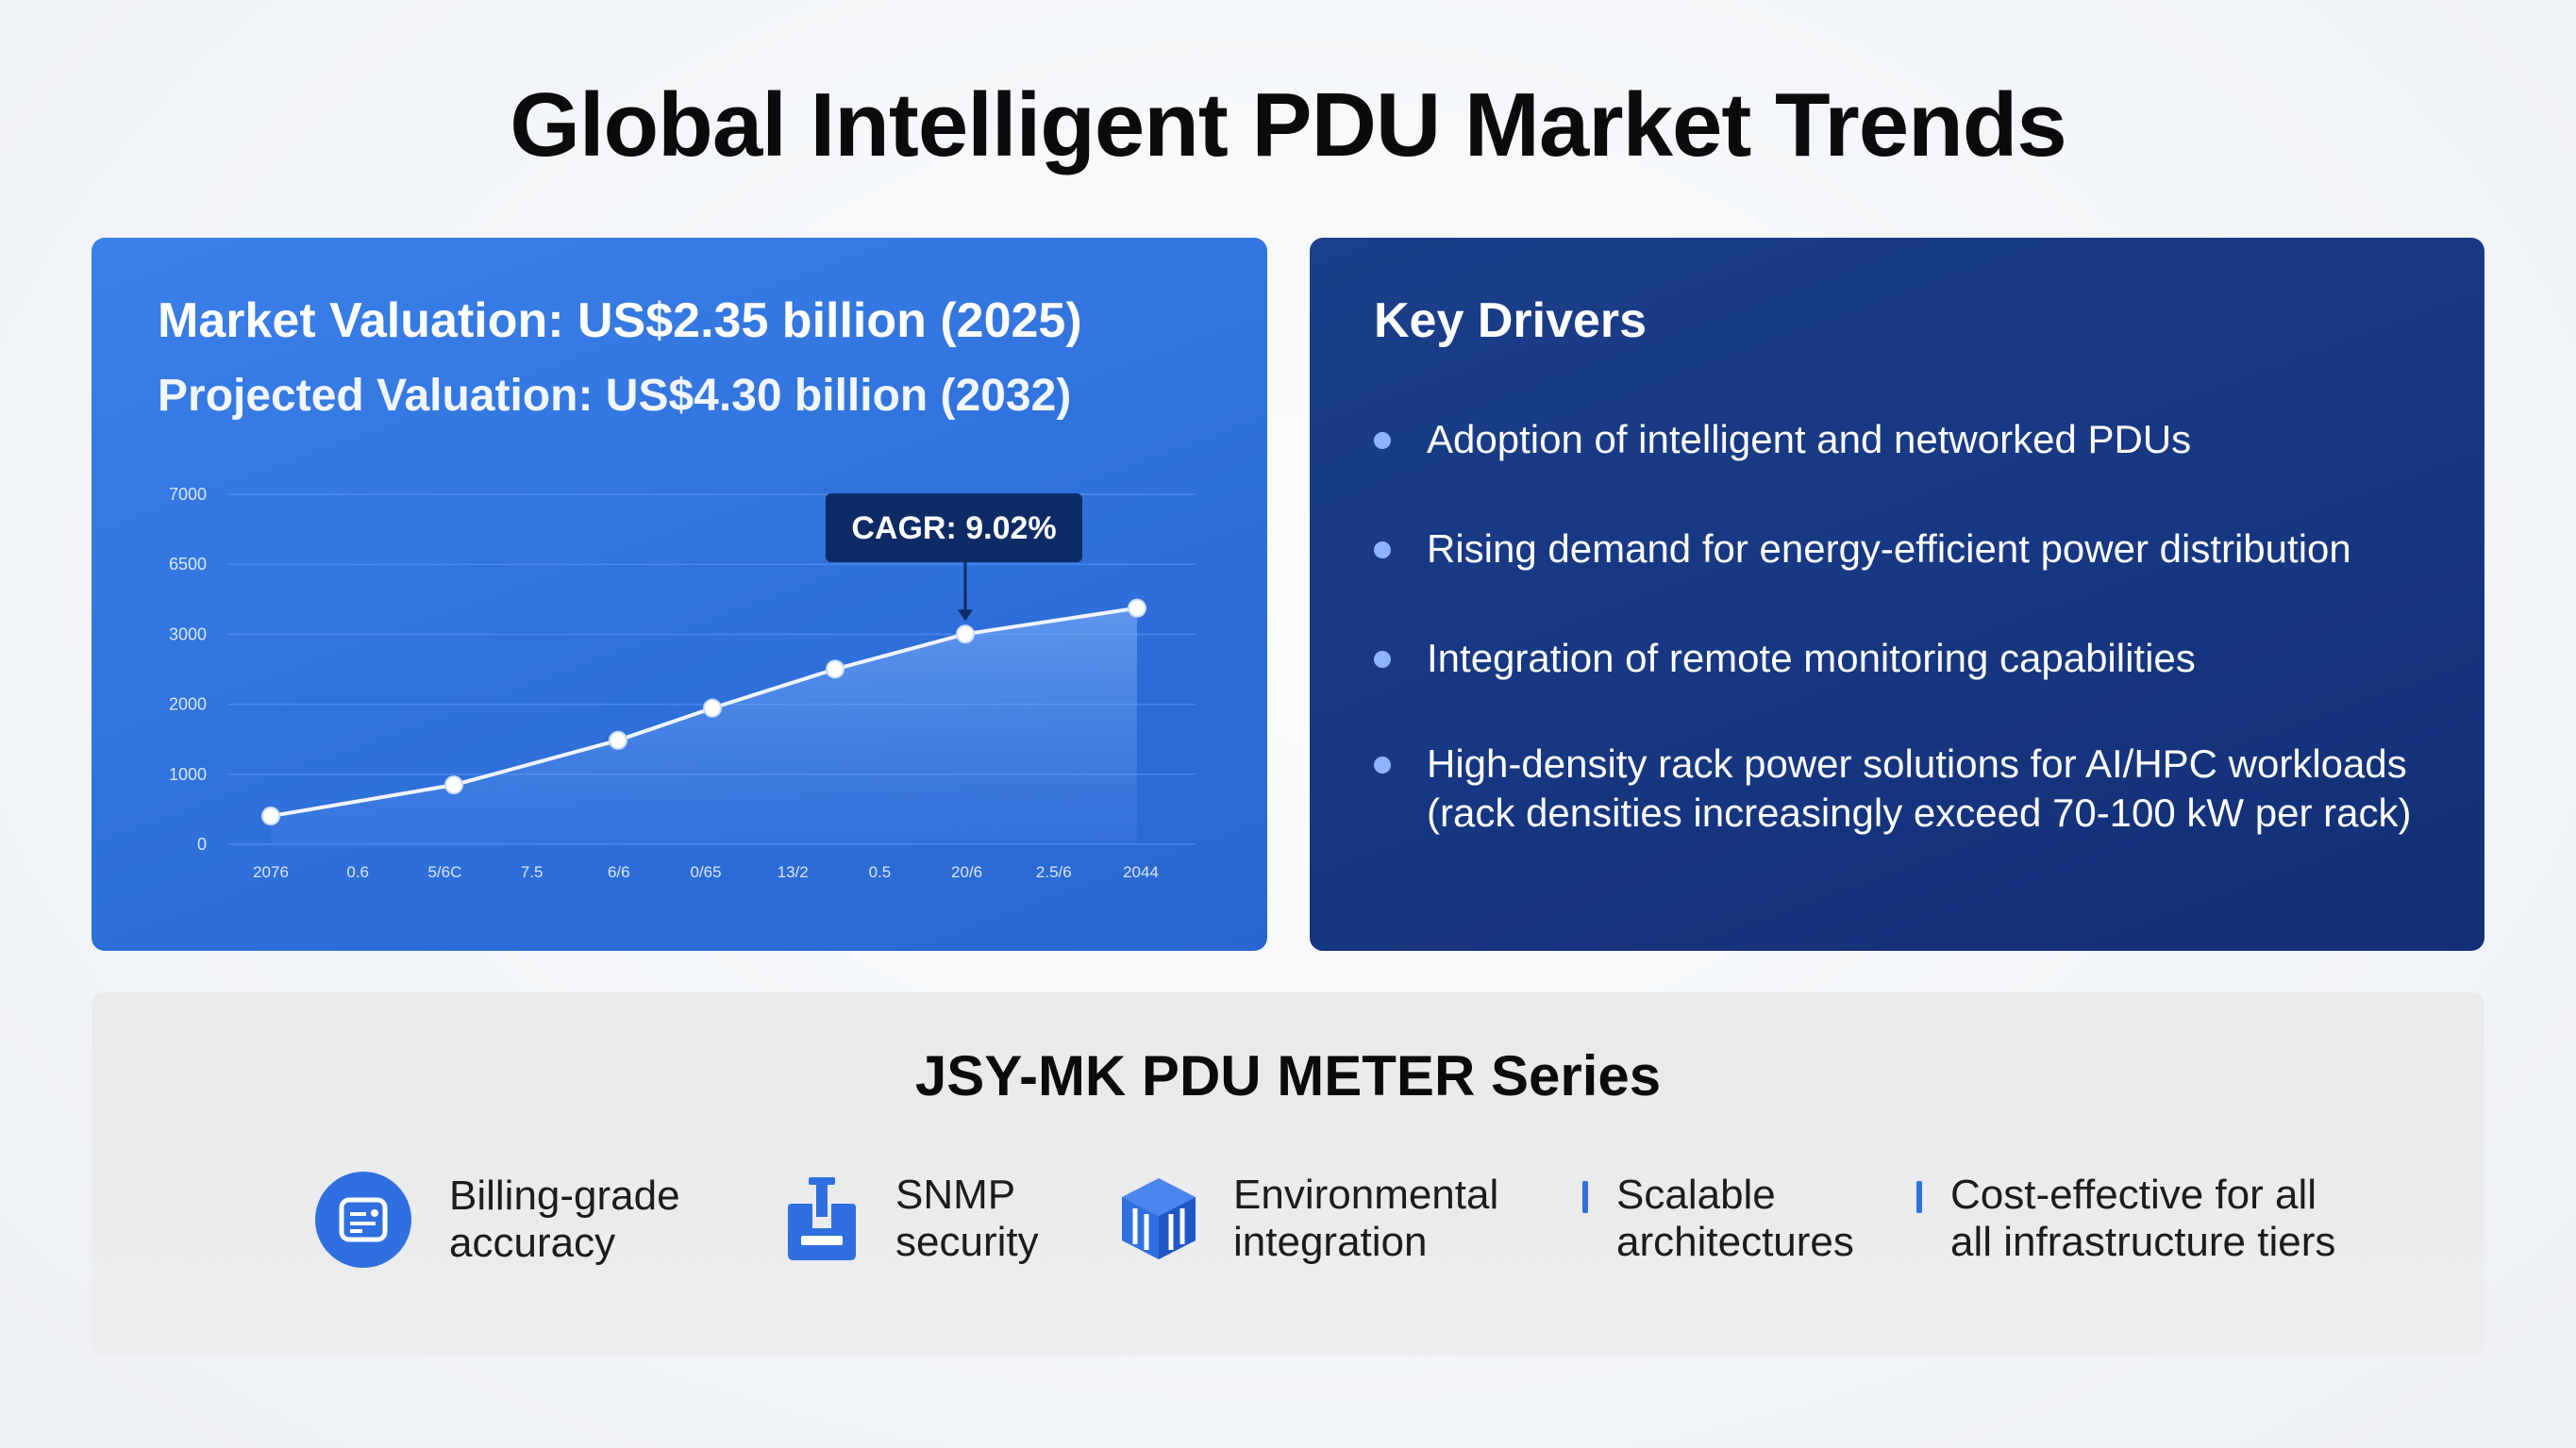 The height and width of the screenshot is (1448, 2576). I want to click on key-drivers-title: Key Drivers, so click(1511, 320).